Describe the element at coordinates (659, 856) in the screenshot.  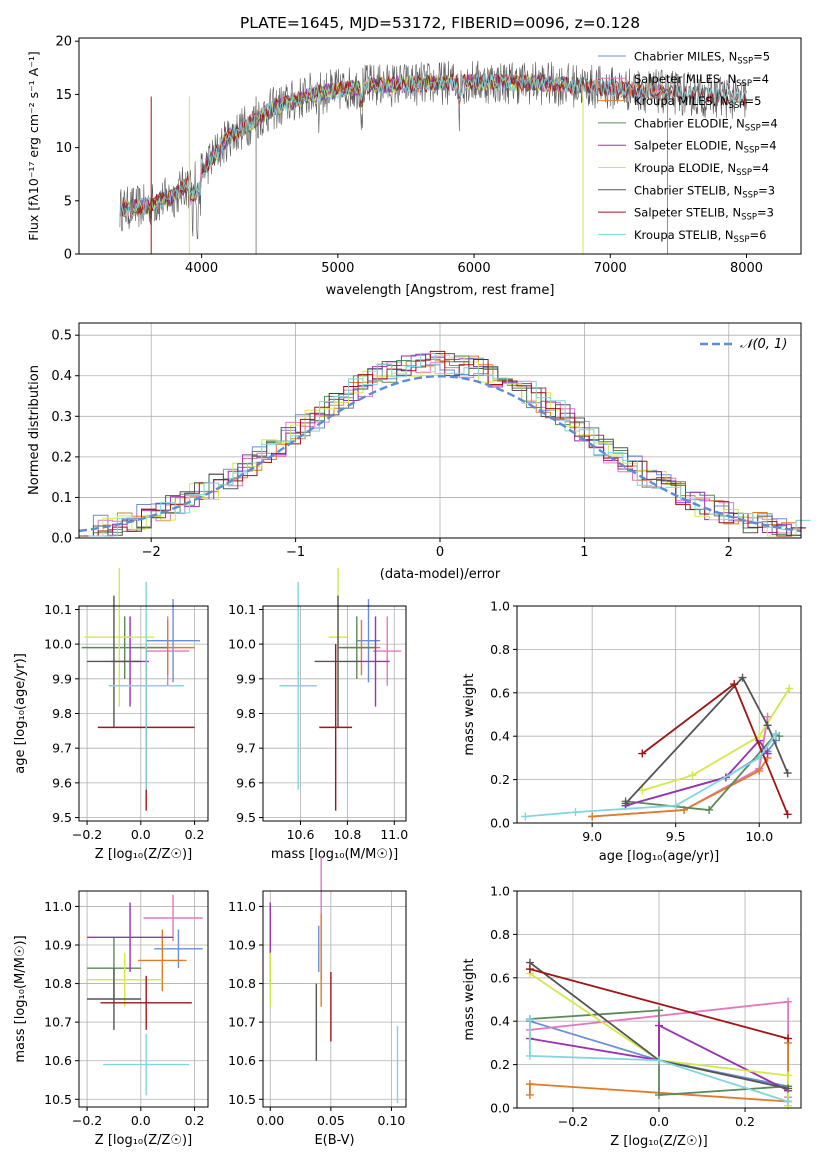
I see `x-axis-label: age [log₁₀(age/yr)]` at that location.